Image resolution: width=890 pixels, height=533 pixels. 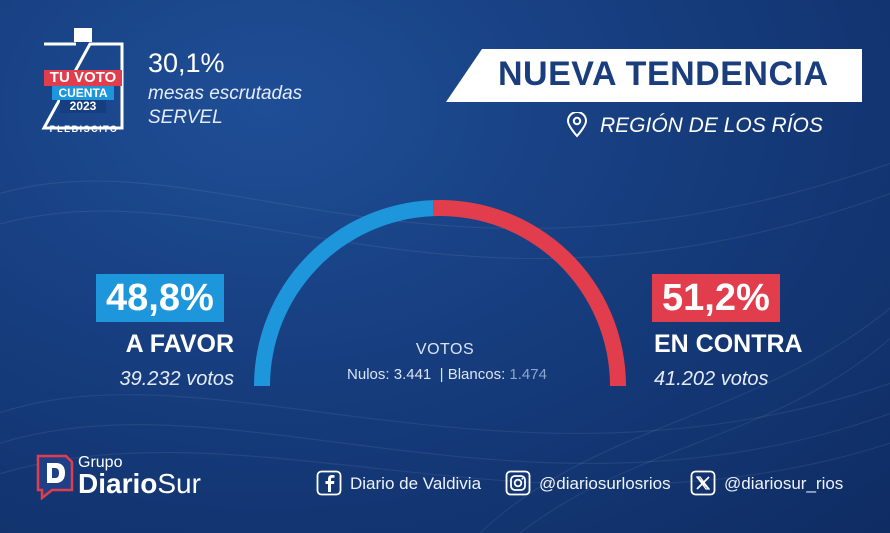 What do you see at coordinates (663, 74) in the screenshot?
I see `banner-title: NUEVA TENDENCIA` at bounding box center [663, 74].